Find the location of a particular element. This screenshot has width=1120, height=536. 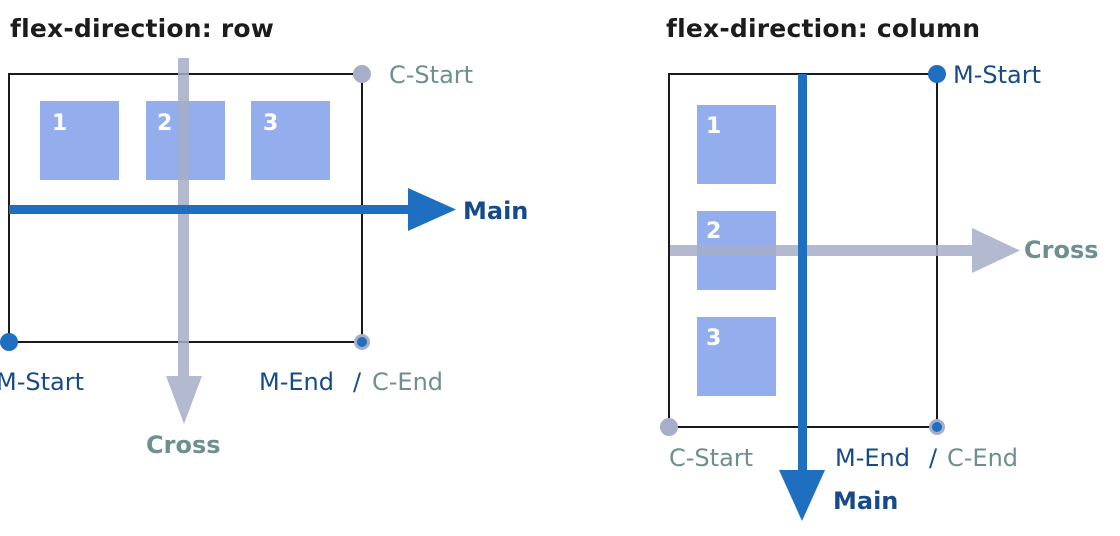

row-panel-title: flex-direction: row is located at coordinates (142, 28).